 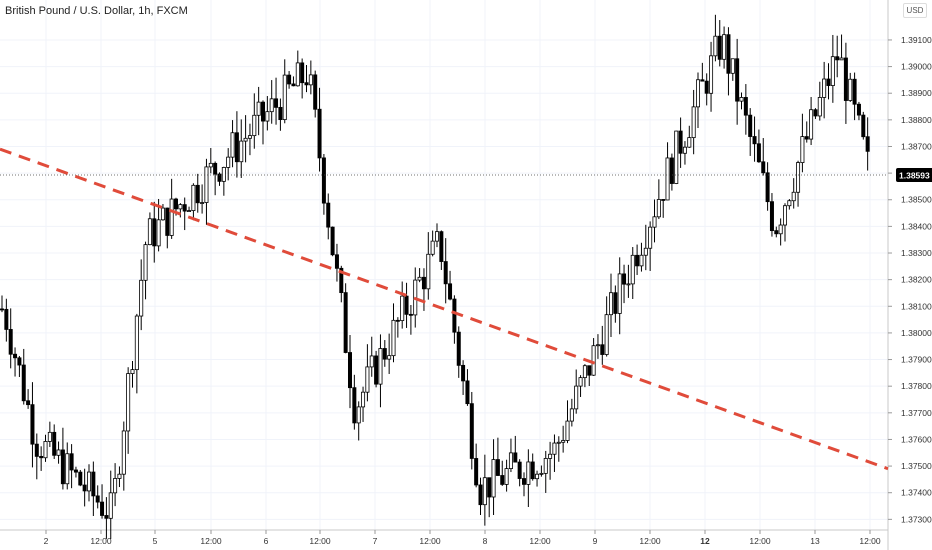 I want to click on y-tick-label: 1.37600, so click(x=916, y=439).